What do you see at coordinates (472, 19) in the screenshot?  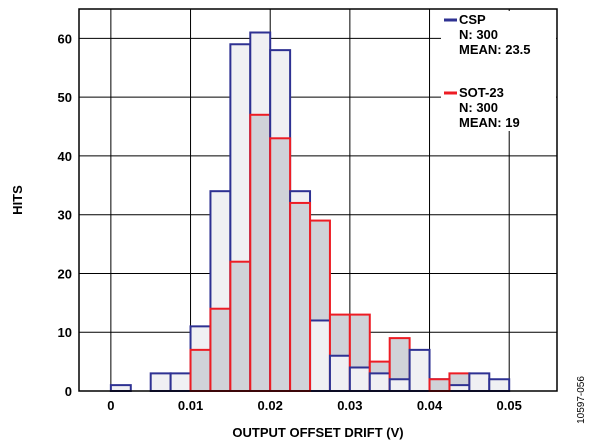 I see `legend-label: CSP` at bounding box center [472, 19].